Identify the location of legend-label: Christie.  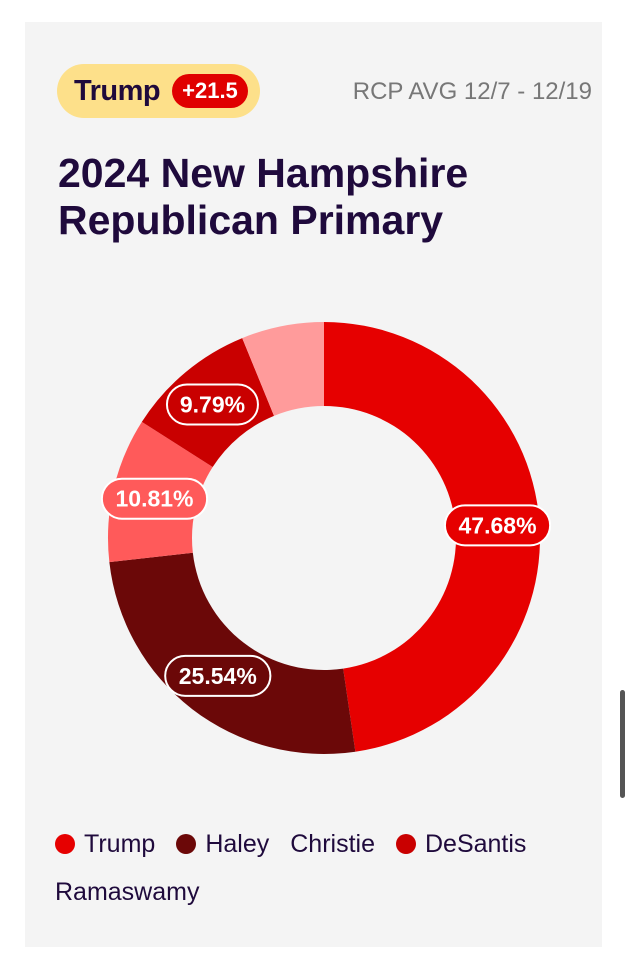
(332, 843).